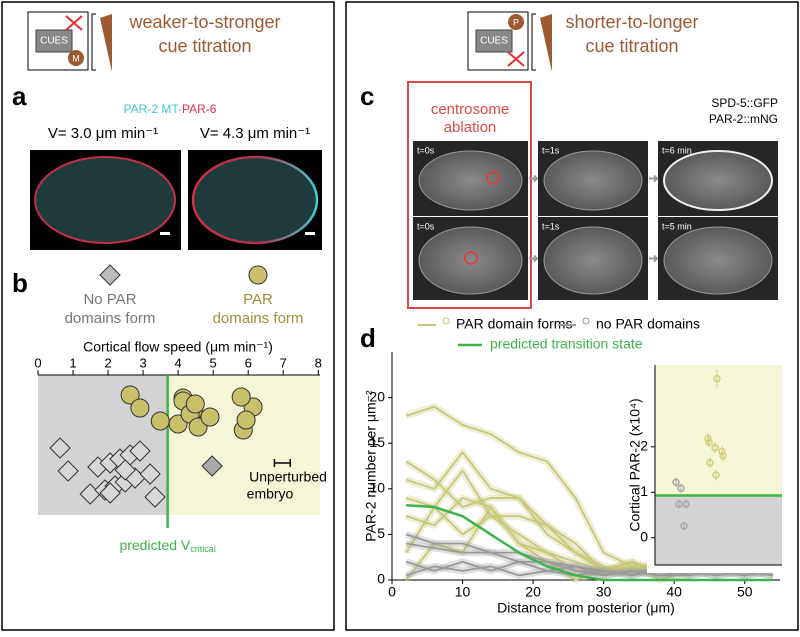 The image size is (800, 637). I want to click on threshold-label: predicted Vcritical, so click(167, 546).